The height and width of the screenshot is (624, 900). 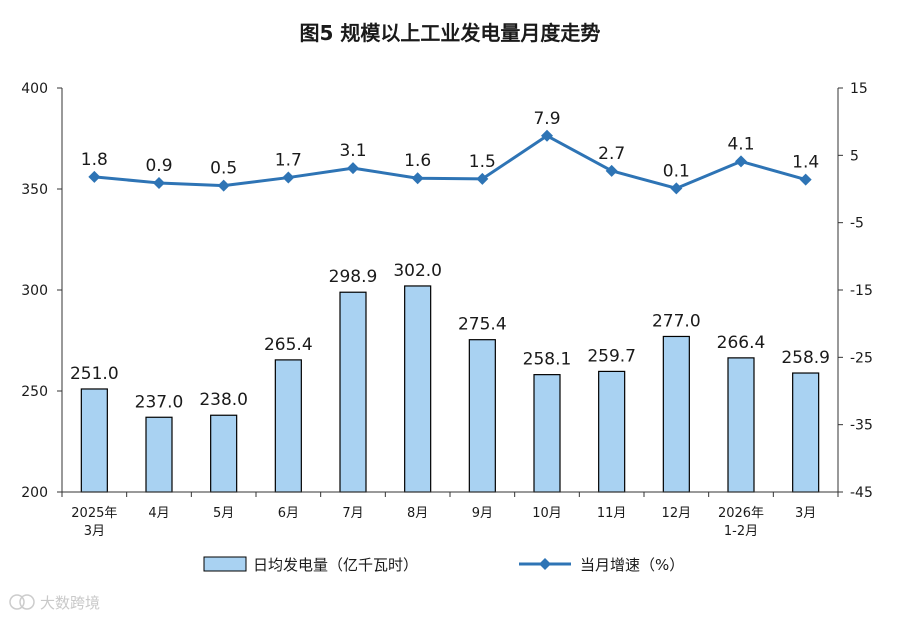 I want to click on x-tick-label: 4月, so click(x=158, y=513).